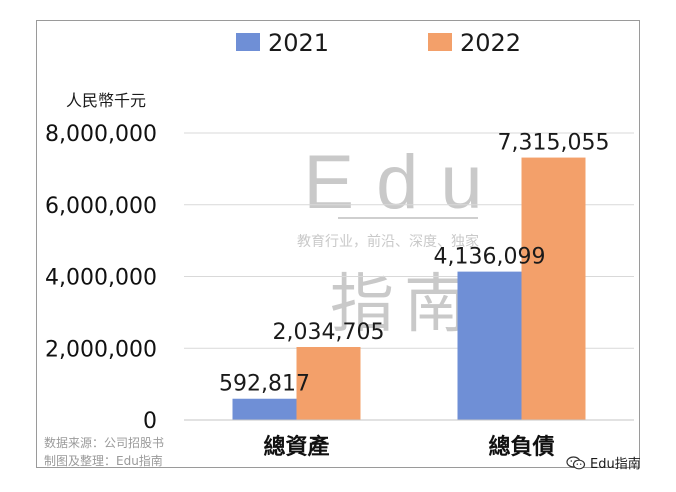  Describe the element at coordinates (403, 182) in the screenshot. I see `watermark-brand: Edu` at that location.